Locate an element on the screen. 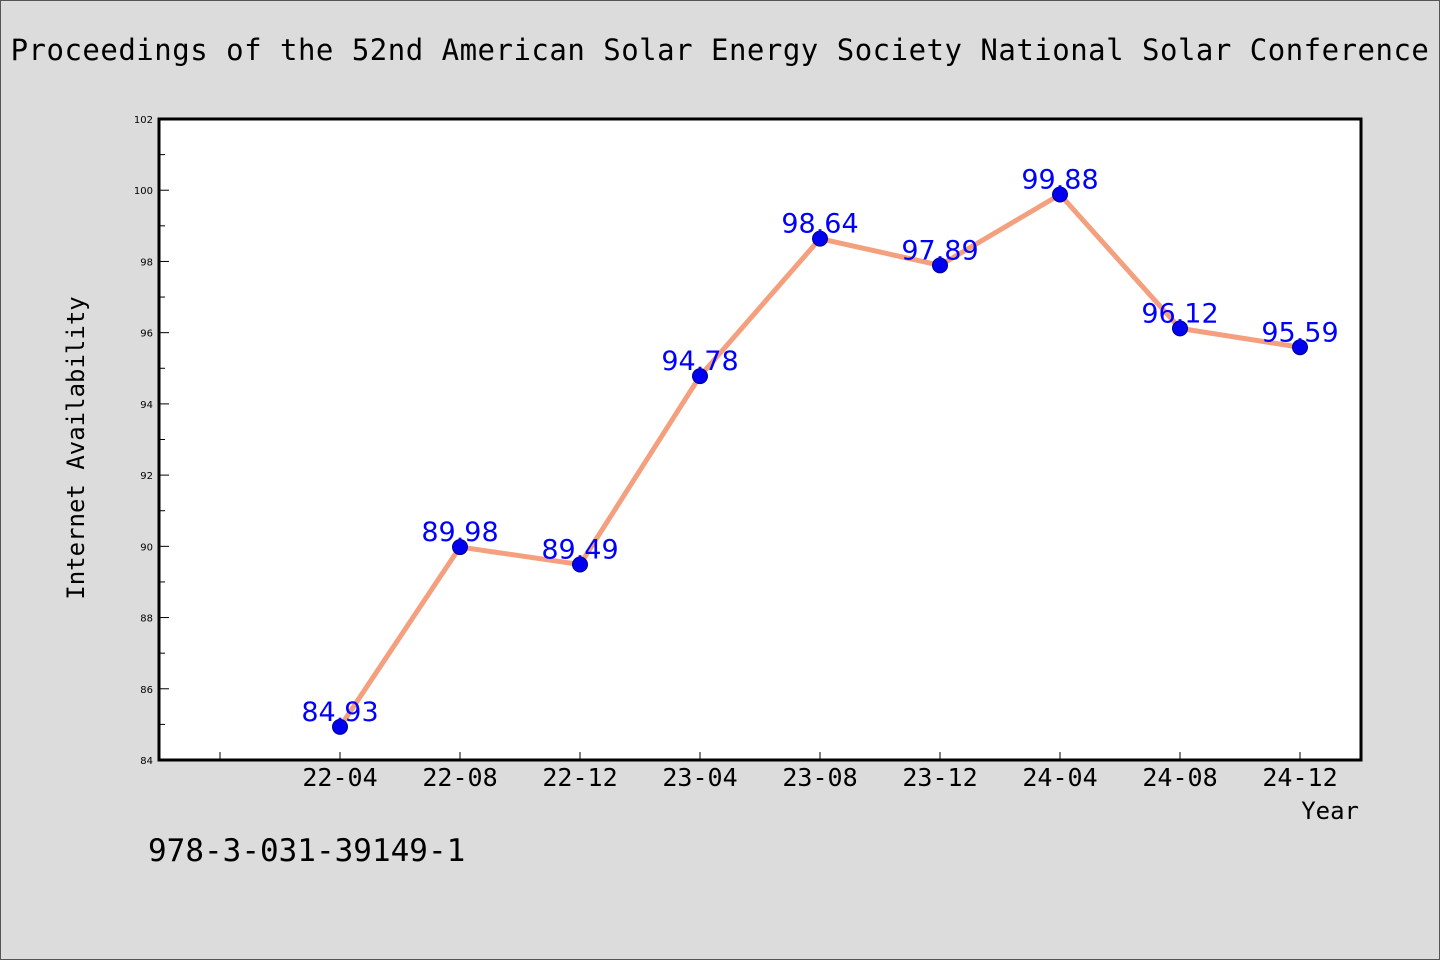 The image size is (1440, 960). x-tick-label: 24-08 is located at coordinates (1179, 777).